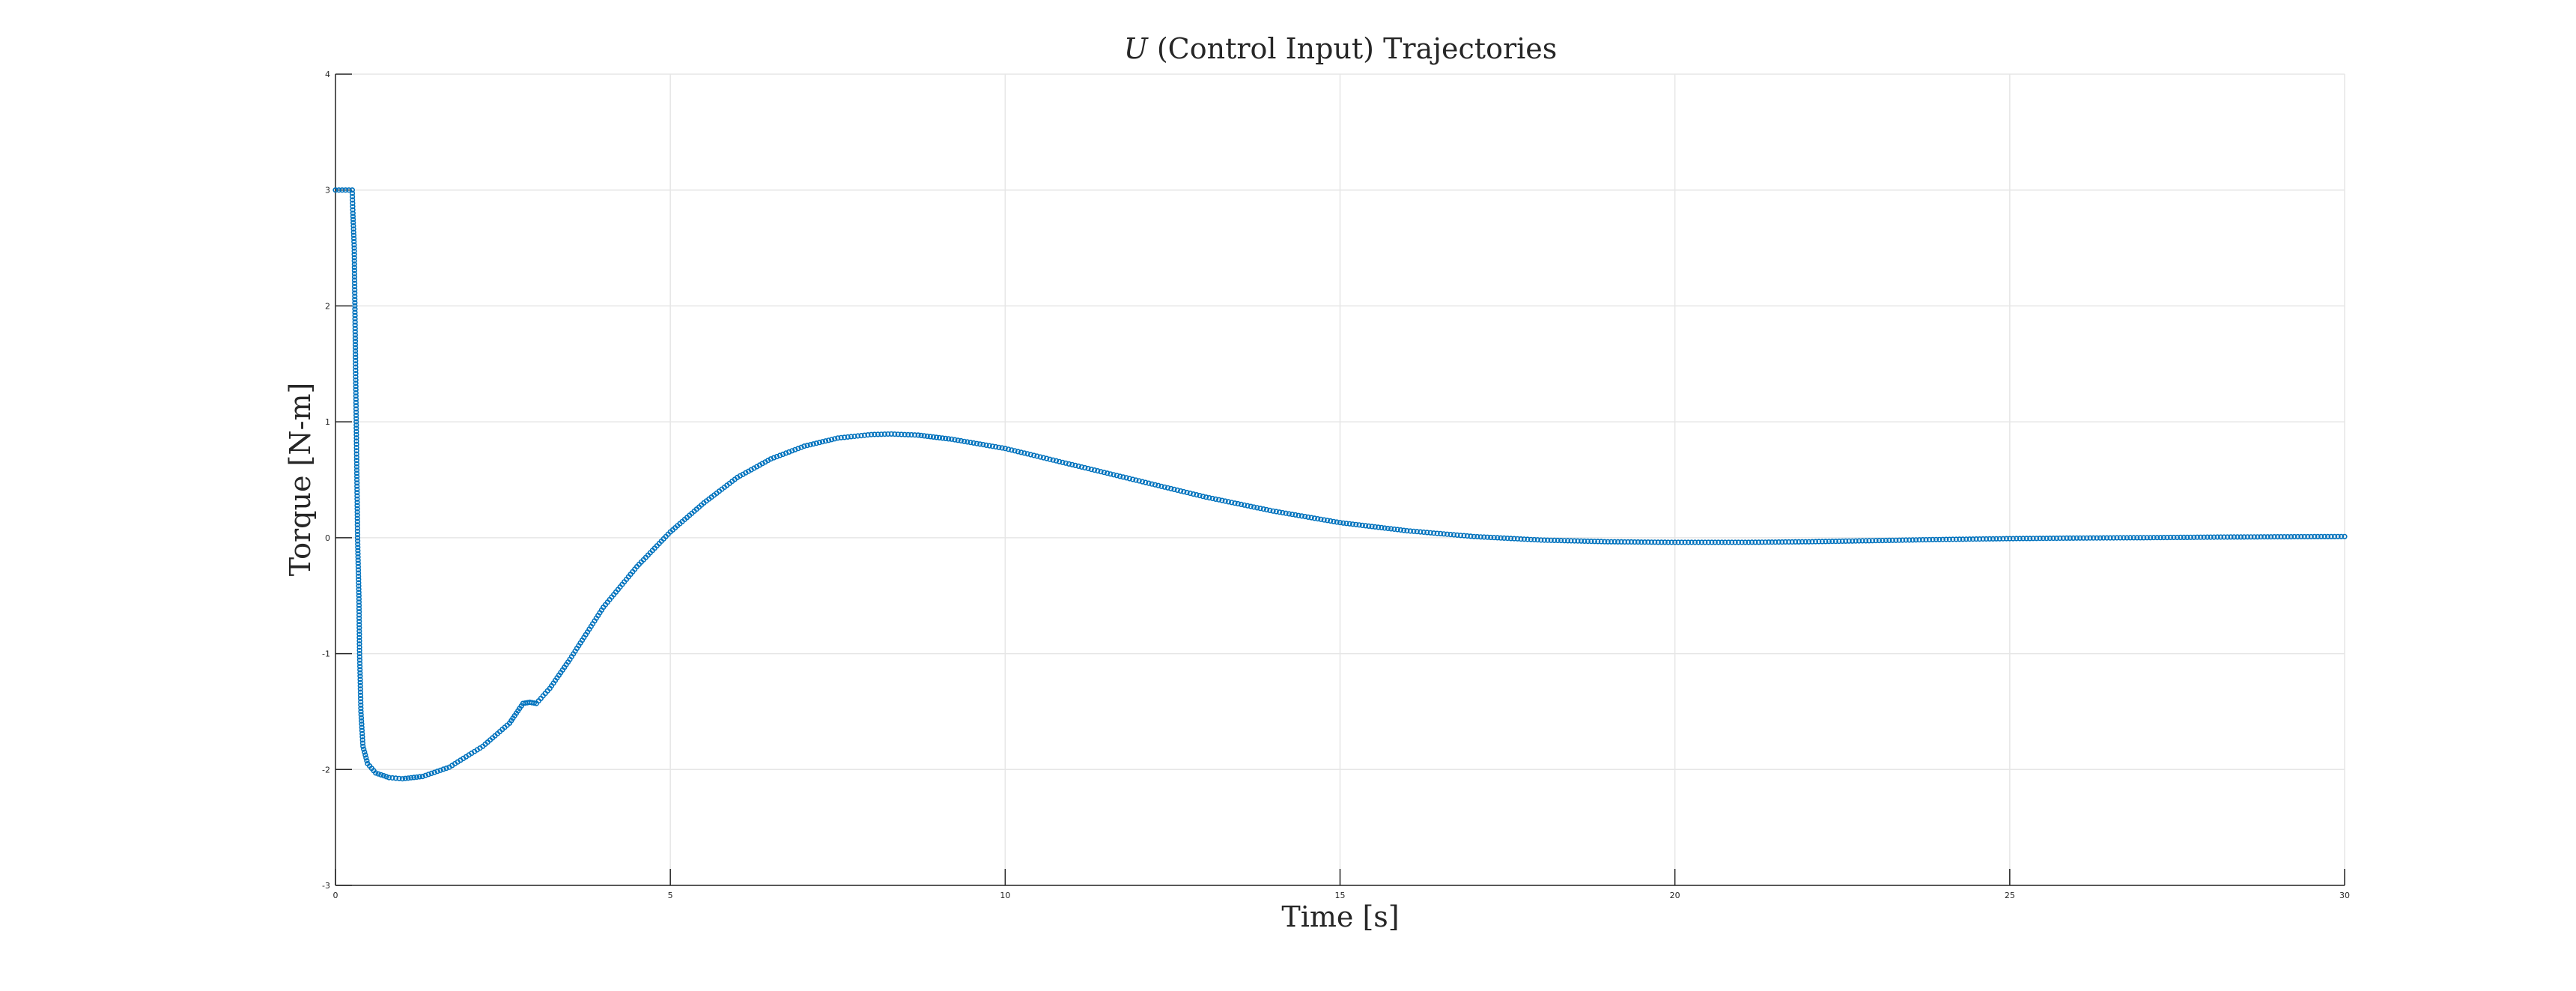 This screenshot has height=991, width=2576. I want to click on y-tick-label: -2, so click(326, 770).